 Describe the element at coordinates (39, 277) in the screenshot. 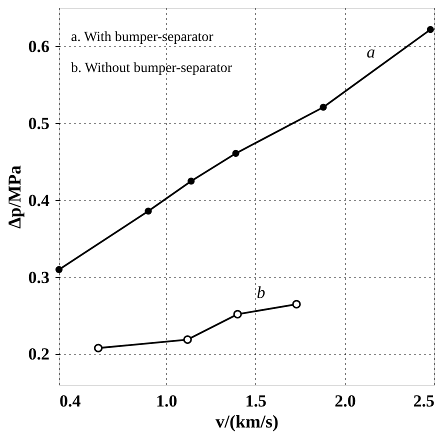

I see `y-tick-label: 0.3` at that location.